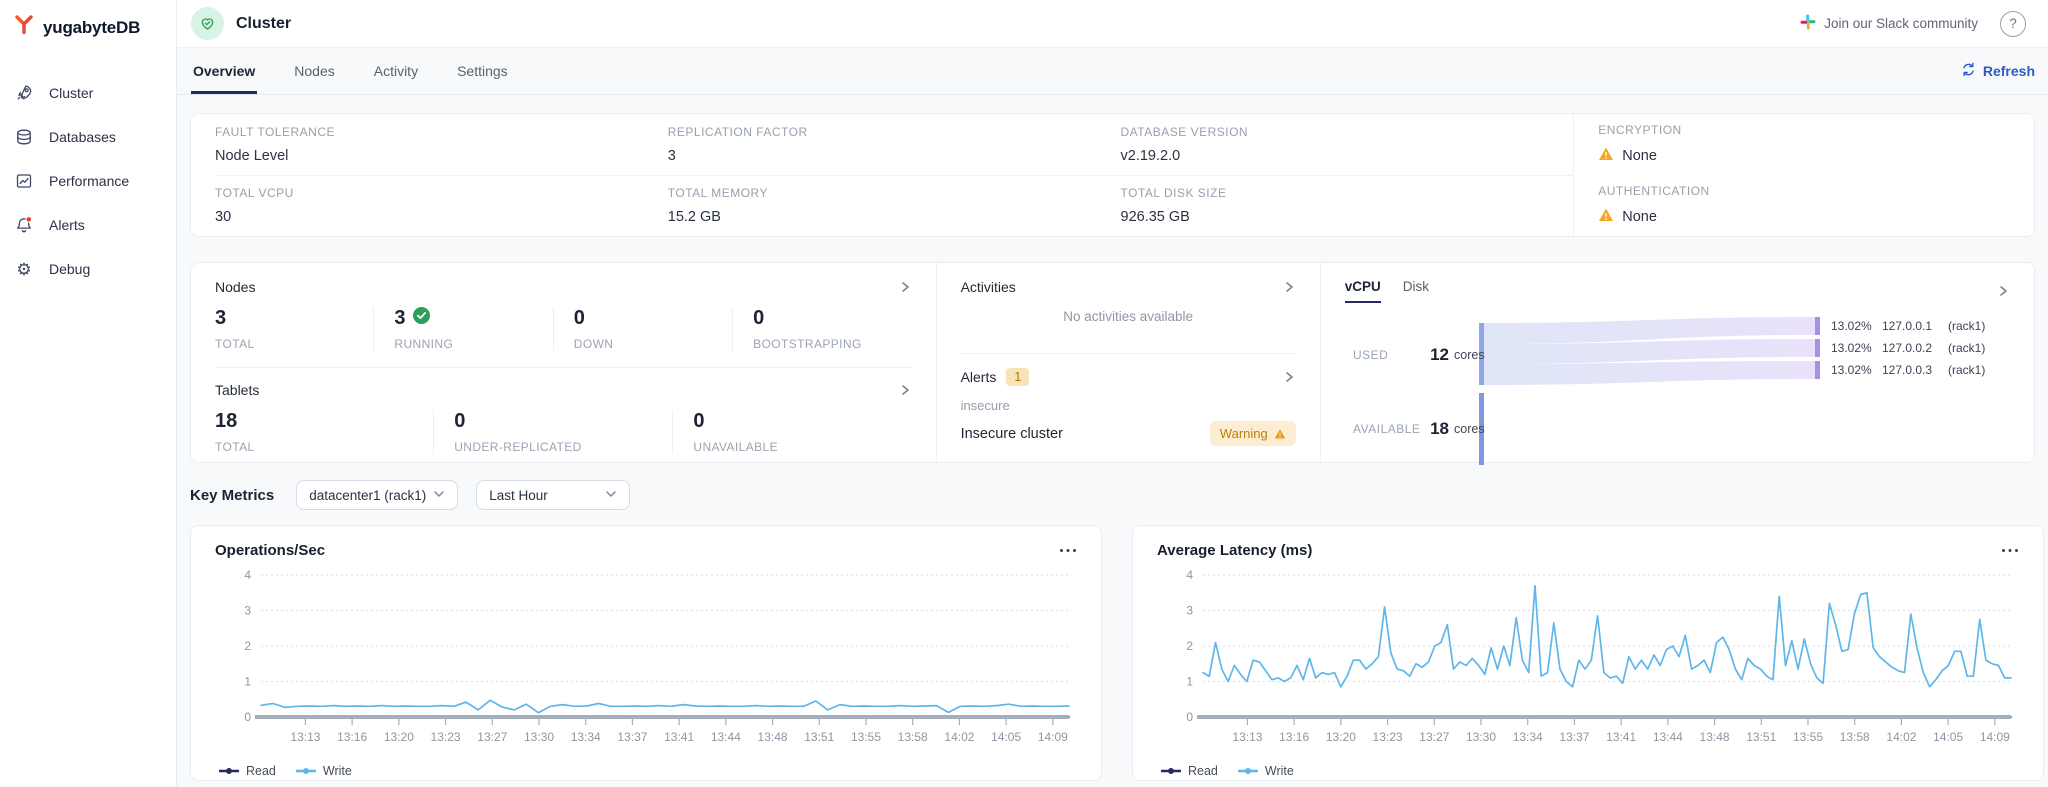 This screenshot has width=2048, height=787. I want to click on node3-pct: 13.02%, so click(1851, 370).